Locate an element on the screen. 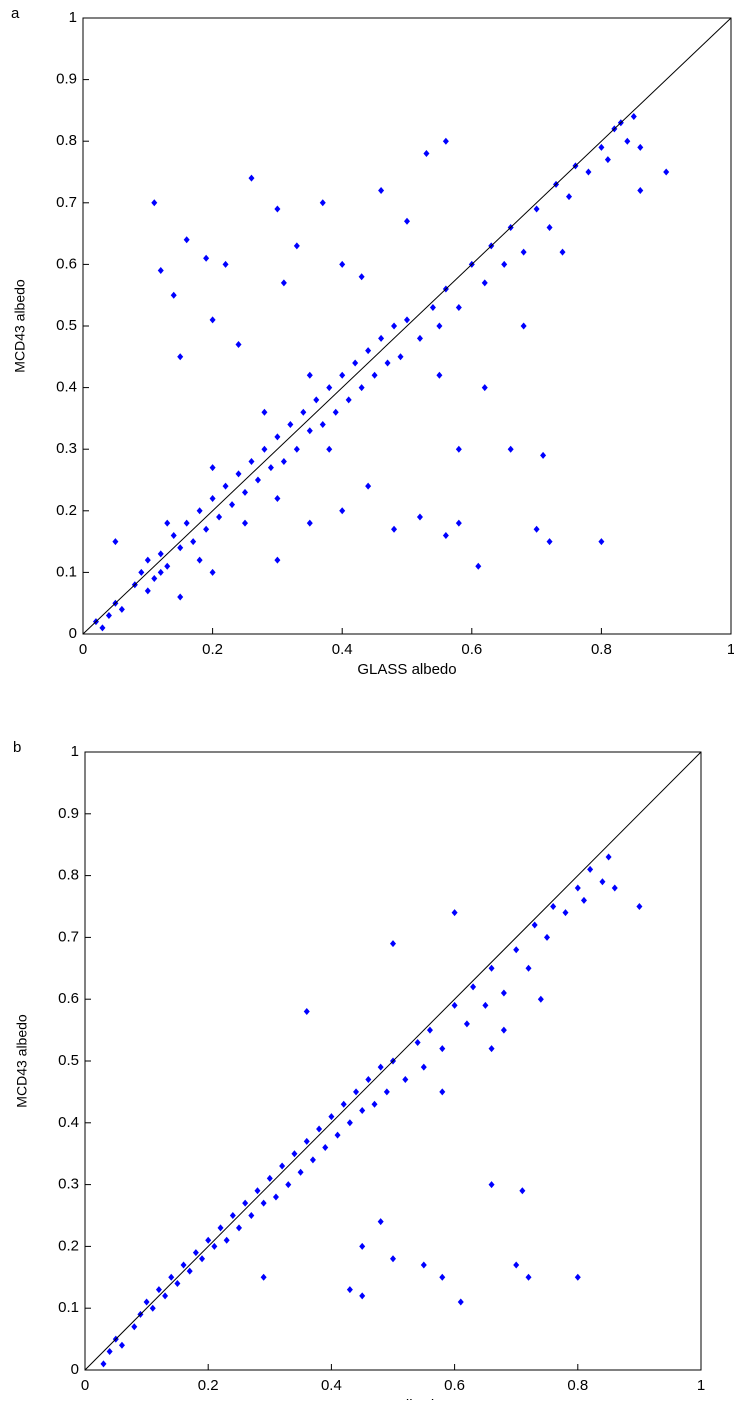 The image size is (734, 1405). y-tick-label: 0.7 is located at coordinates (68, 936).